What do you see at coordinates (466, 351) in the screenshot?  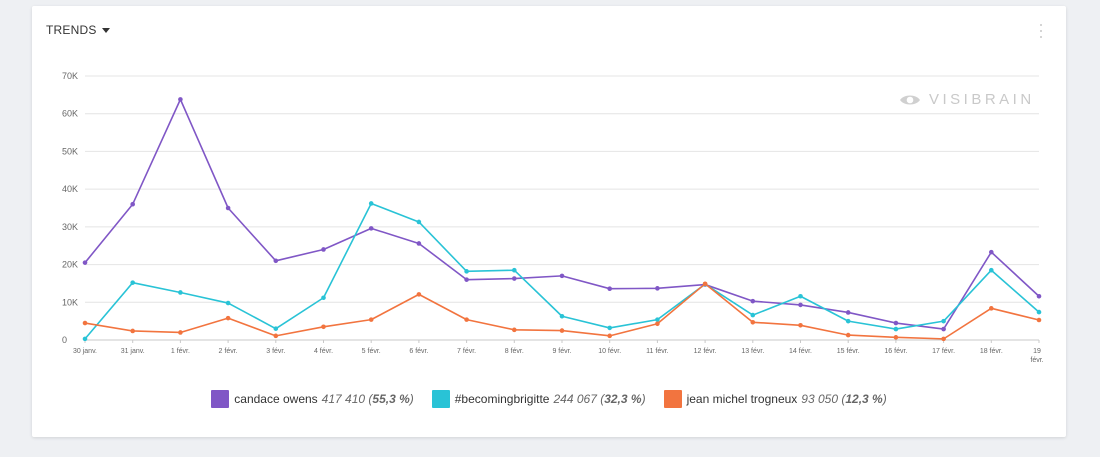 I see `x-tick-label: 7 févr.` at bounding box center [466, 351].